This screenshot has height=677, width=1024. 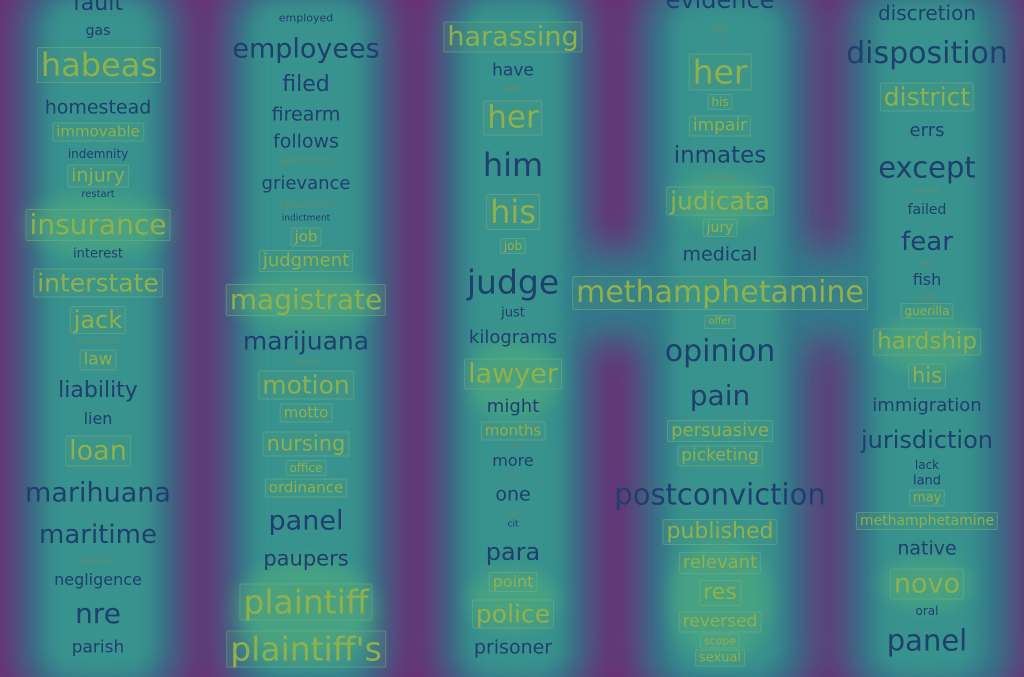 What do you see at coordinates (98, 579) in the screenshot?
I see `word-20: negligence` at bounding box center [98, 579].